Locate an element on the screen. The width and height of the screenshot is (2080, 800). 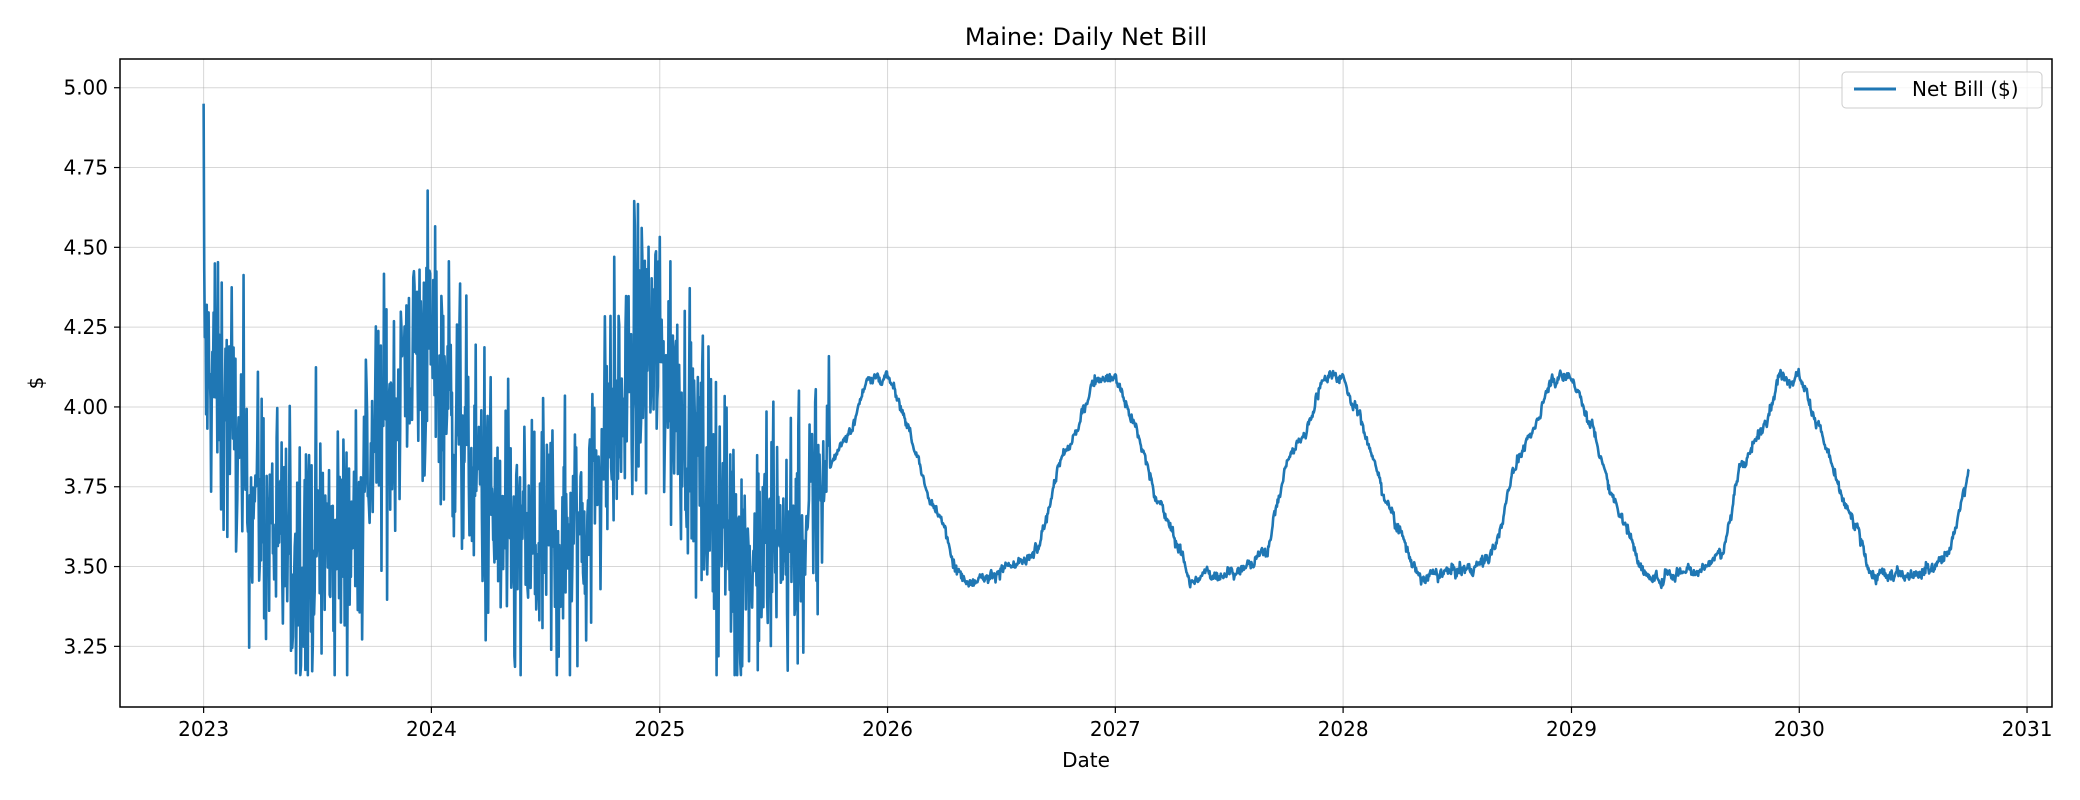
x-axis-title: Date is located at coordinates (1086, 760).